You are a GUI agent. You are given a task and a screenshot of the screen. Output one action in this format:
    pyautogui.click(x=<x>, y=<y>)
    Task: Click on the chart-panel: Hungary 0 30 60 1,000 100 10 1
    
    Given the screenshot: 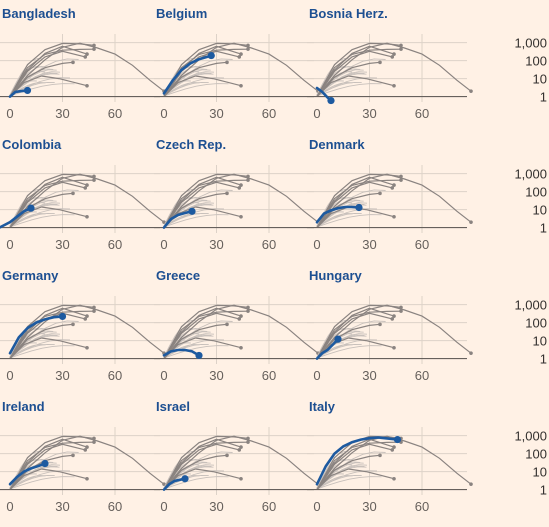 What is the action you would take?
    pyautogui.click(x=427, y=332)
    